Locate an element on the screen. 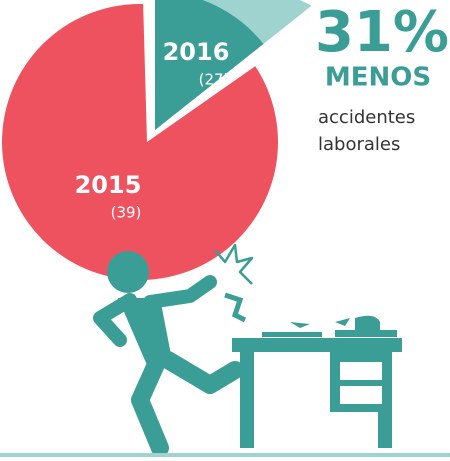 This screenshot has width=450, height=461. category-label: 2015 is located at coordinates (108, 185).